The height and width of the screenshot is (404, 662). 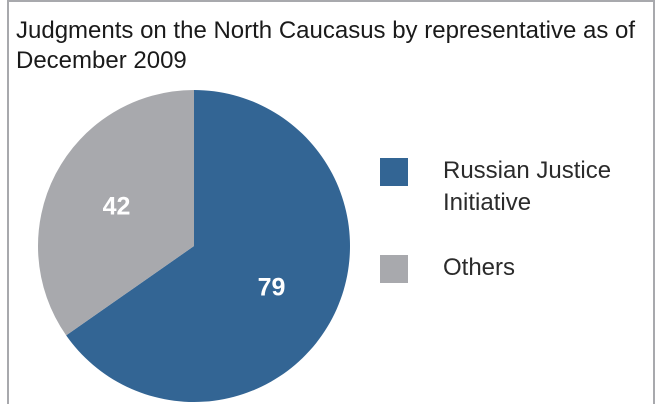 What do you see at coordinates (117, 207) in the screenshot?
I see `data-label-others: 42` at bounding box center [117, 207].